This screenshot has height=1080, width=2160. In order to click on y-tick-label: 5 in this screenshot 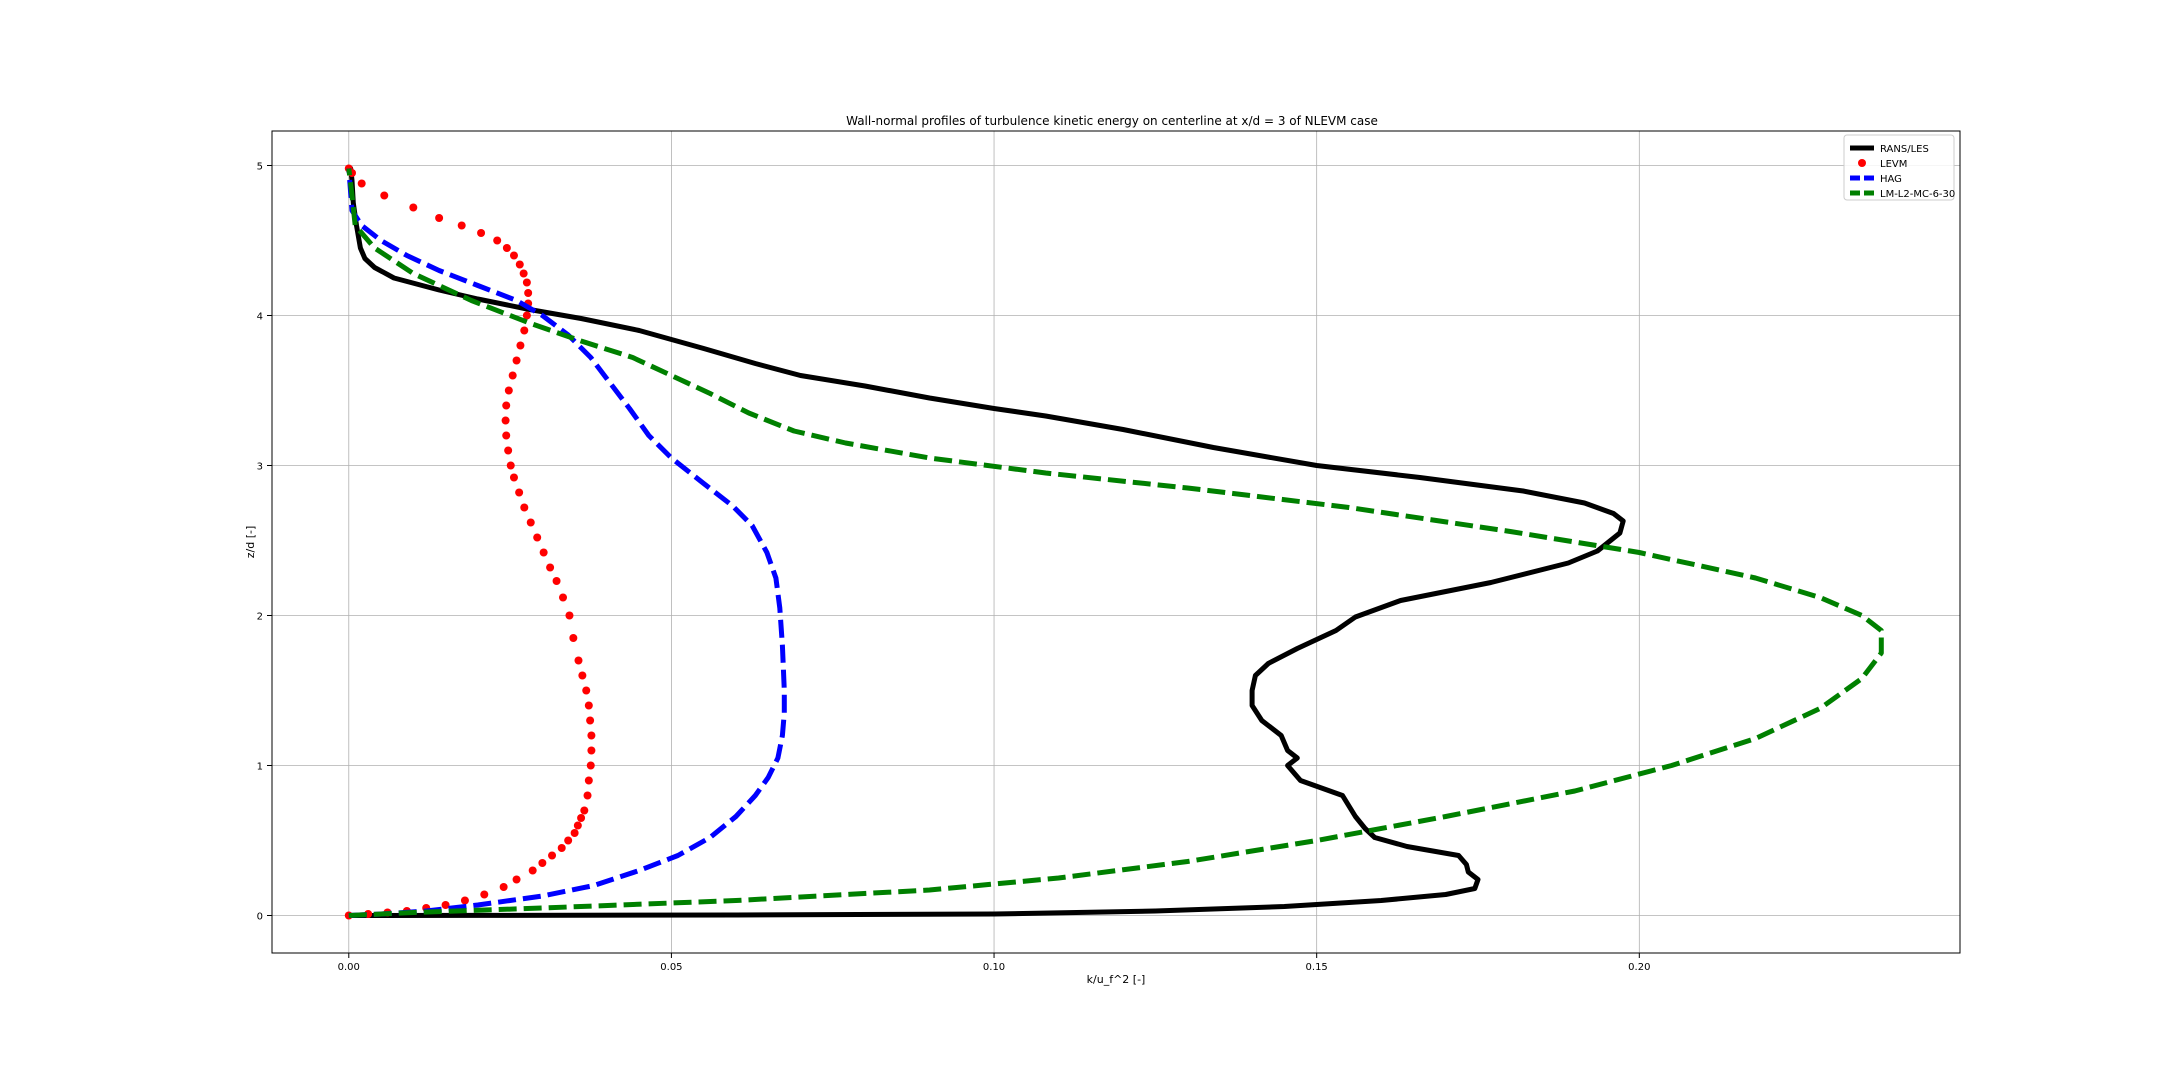, I will do `click(260, 167)`.